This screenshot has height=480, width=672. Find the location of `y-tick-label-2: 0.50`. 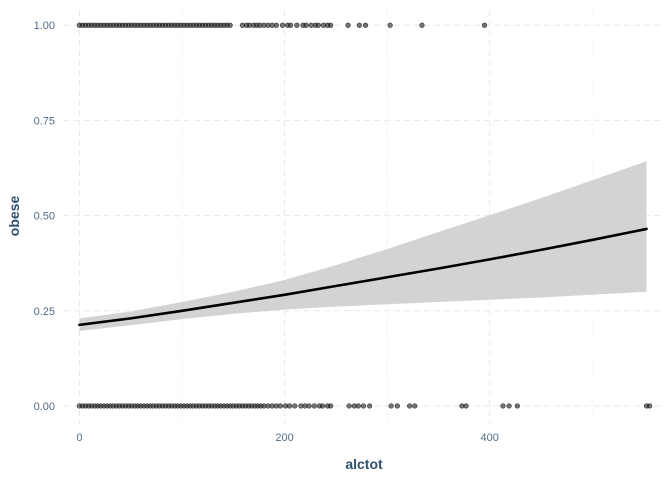

y-tick-label-2: 0.50 is located at coordinates (44, 217).